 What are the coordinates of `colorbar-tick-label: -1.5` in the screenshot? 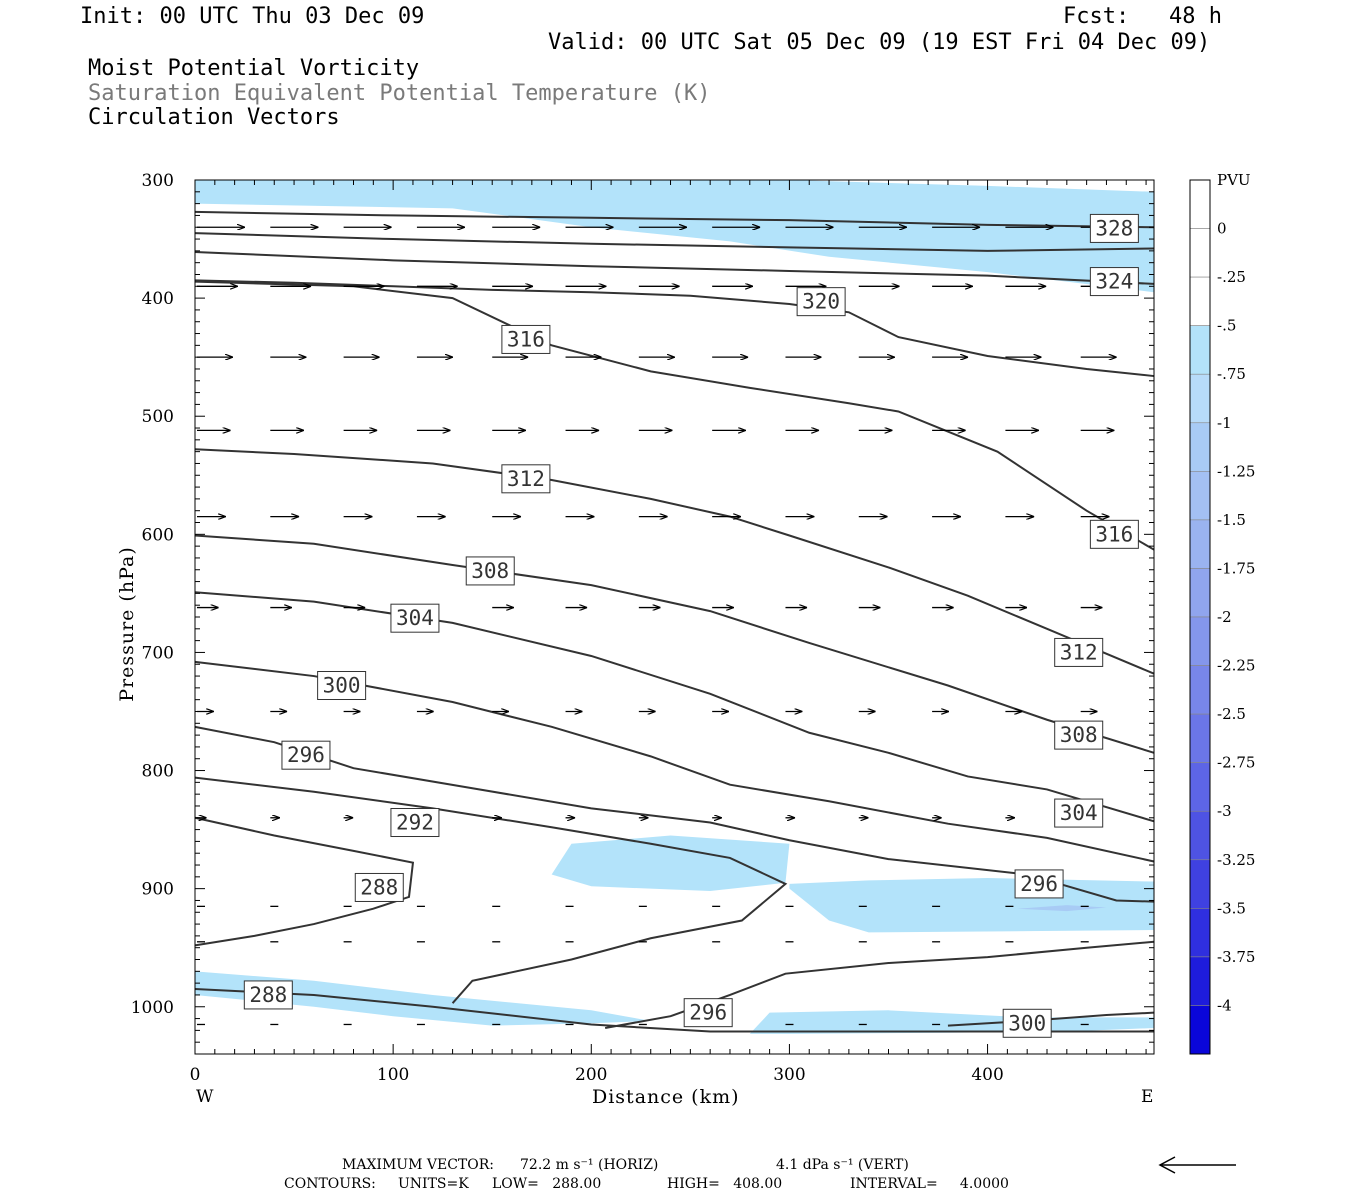 It's located at (1231, 520).